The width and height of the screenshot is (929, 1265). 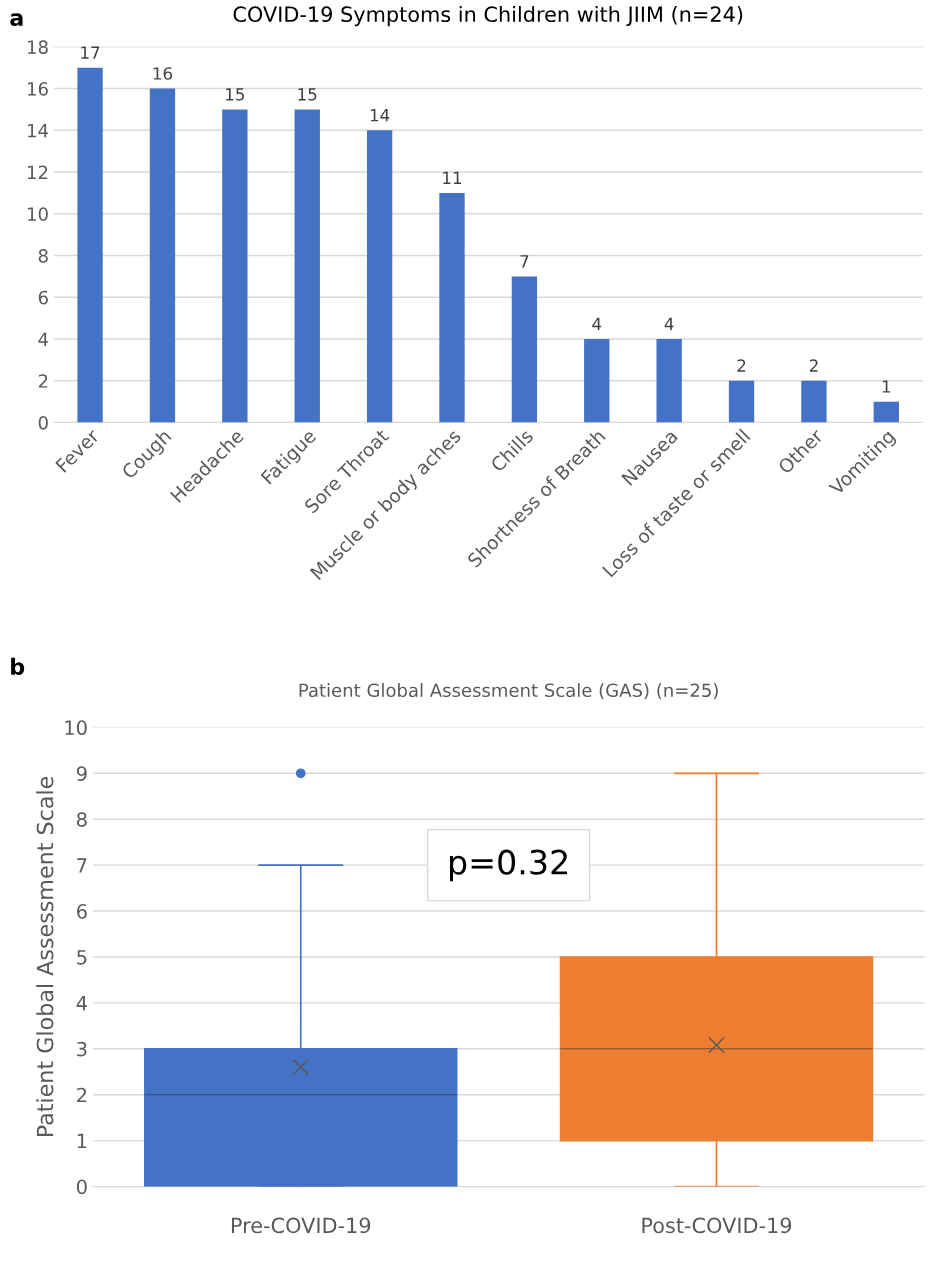 I want to click on data-label: 7, so click(x=524, y=261).